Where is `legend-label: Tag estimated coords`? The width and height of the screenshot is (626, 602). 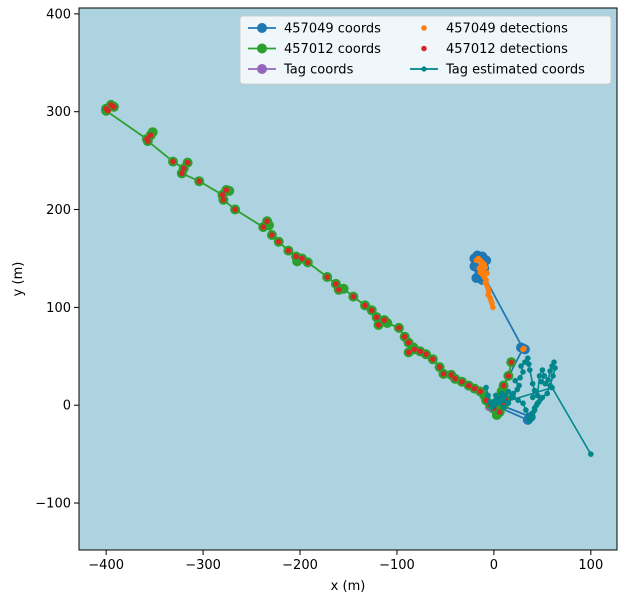 legend-label: Tag estimated coords is located at coordinates (515, 70).